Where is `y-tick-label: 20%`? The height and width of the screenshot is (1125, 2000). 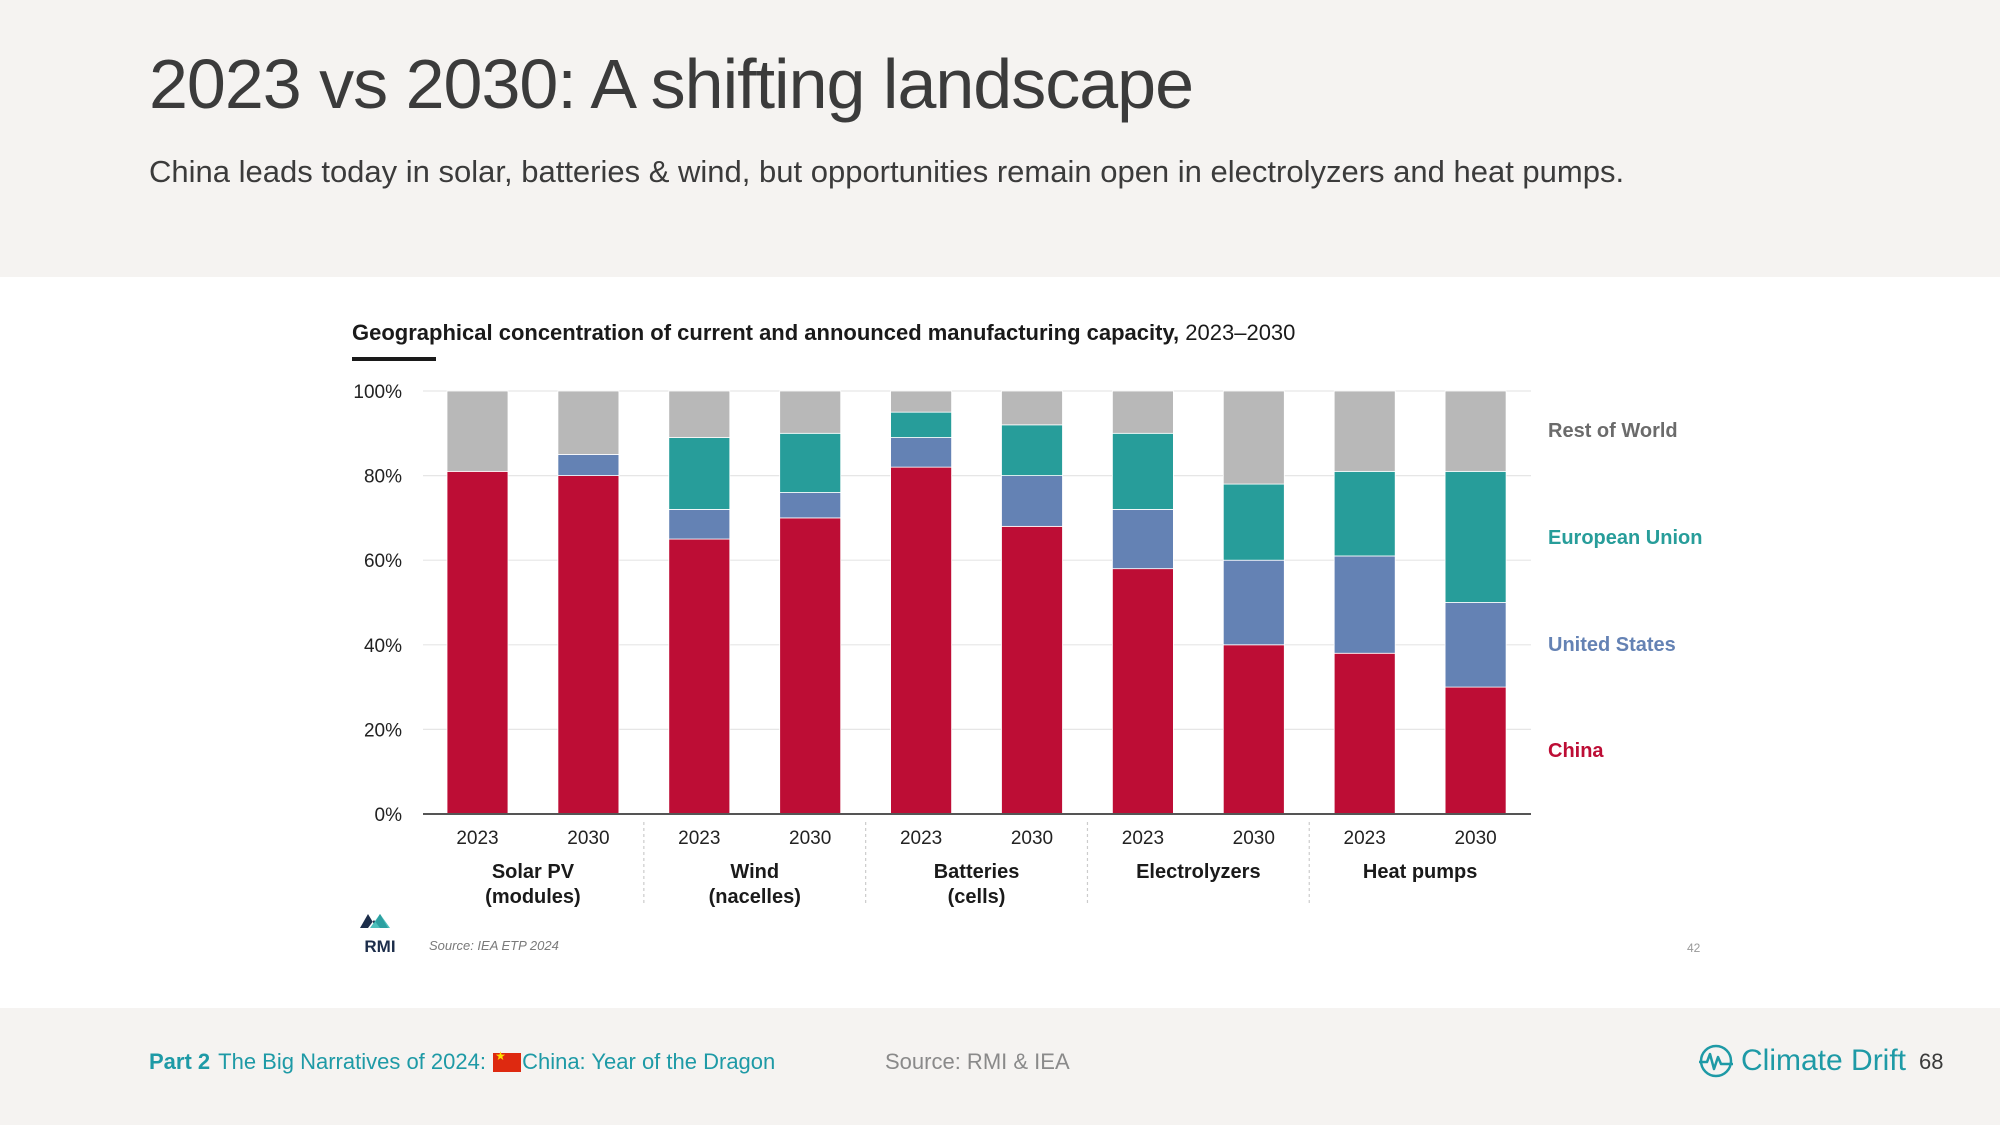
y-tick-label: 20% is located at coordinates (383, 730).